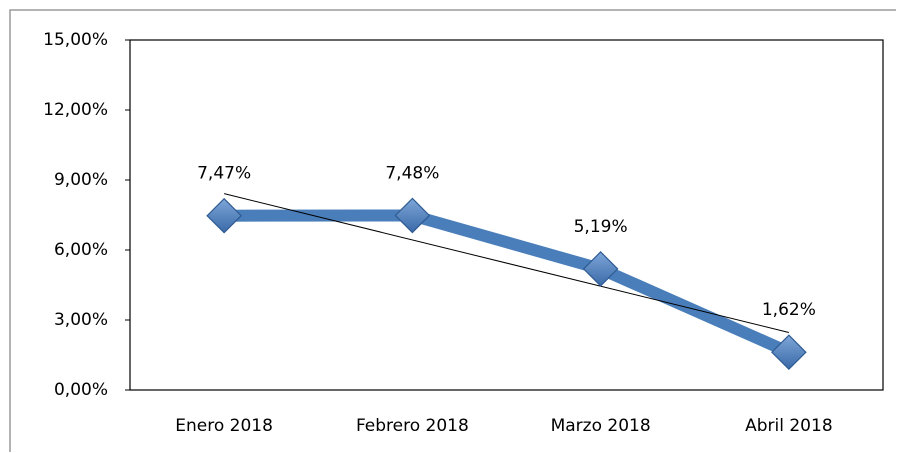  What do you see at coordinates (81, 180) in the screenshot?
I see `y-tick-label: 9,00%` at bounding box center [81, 180].